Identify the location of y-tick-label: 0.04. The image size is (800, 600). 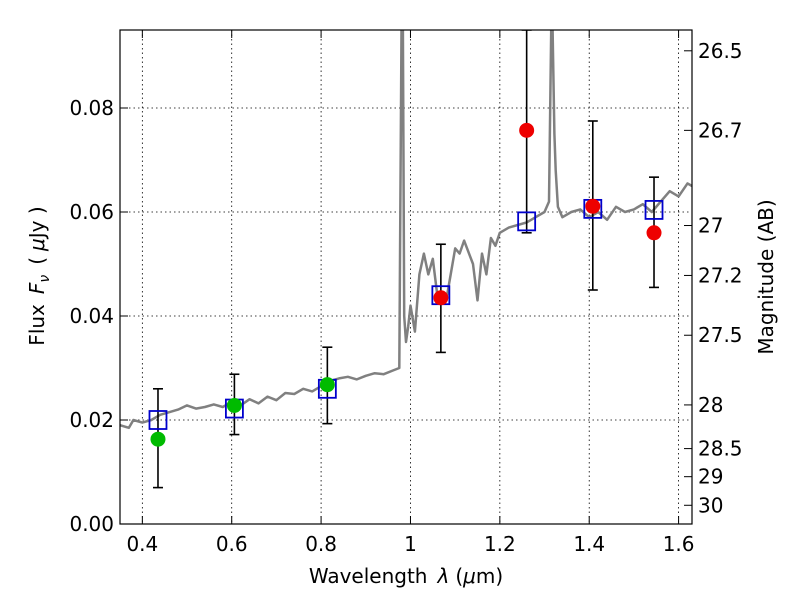
(91, 316).